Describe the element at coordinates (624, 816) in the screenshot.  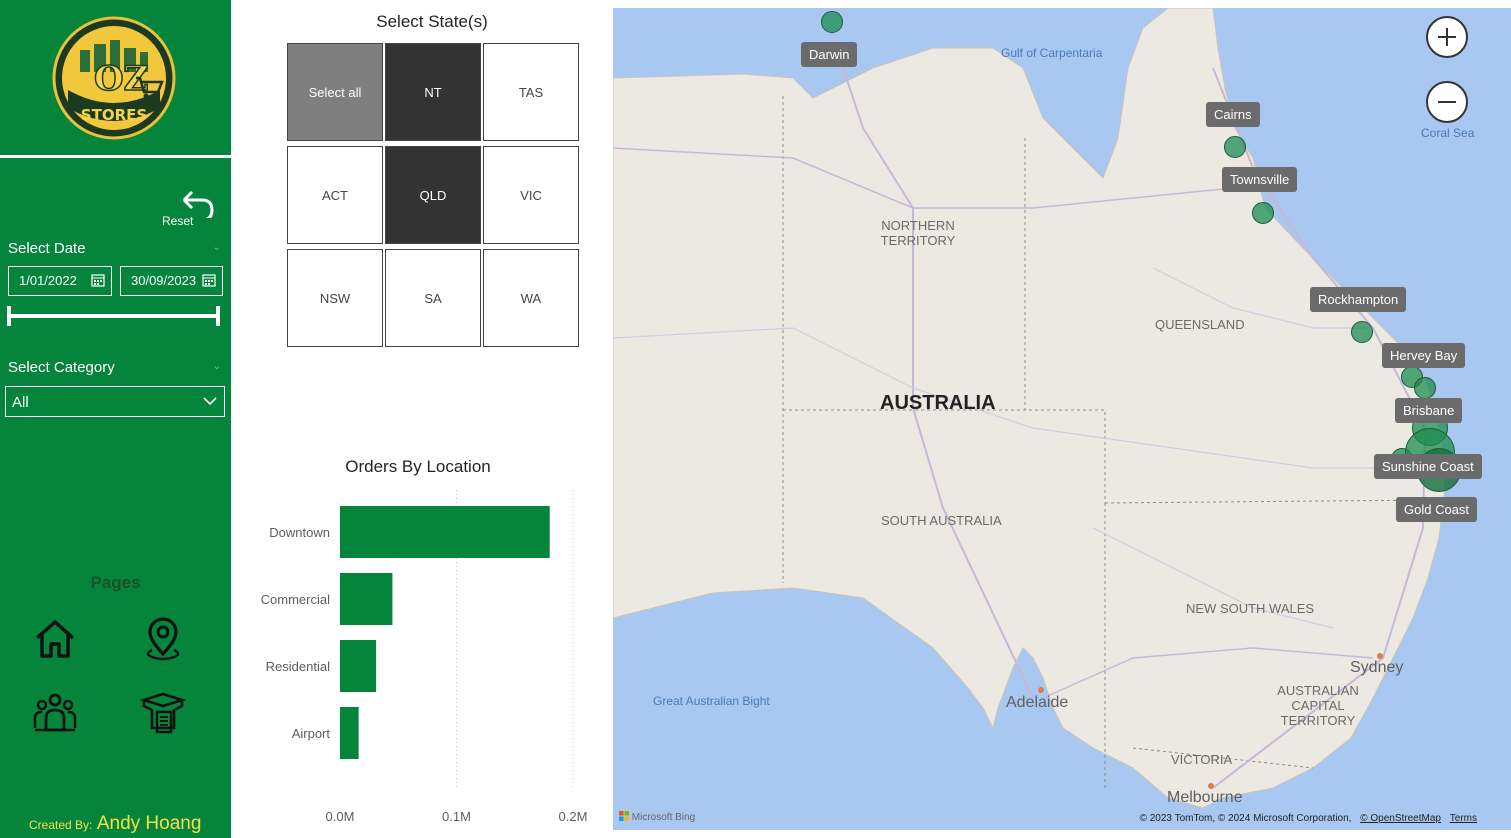
I see `microsoft-logo-icon` at that location.